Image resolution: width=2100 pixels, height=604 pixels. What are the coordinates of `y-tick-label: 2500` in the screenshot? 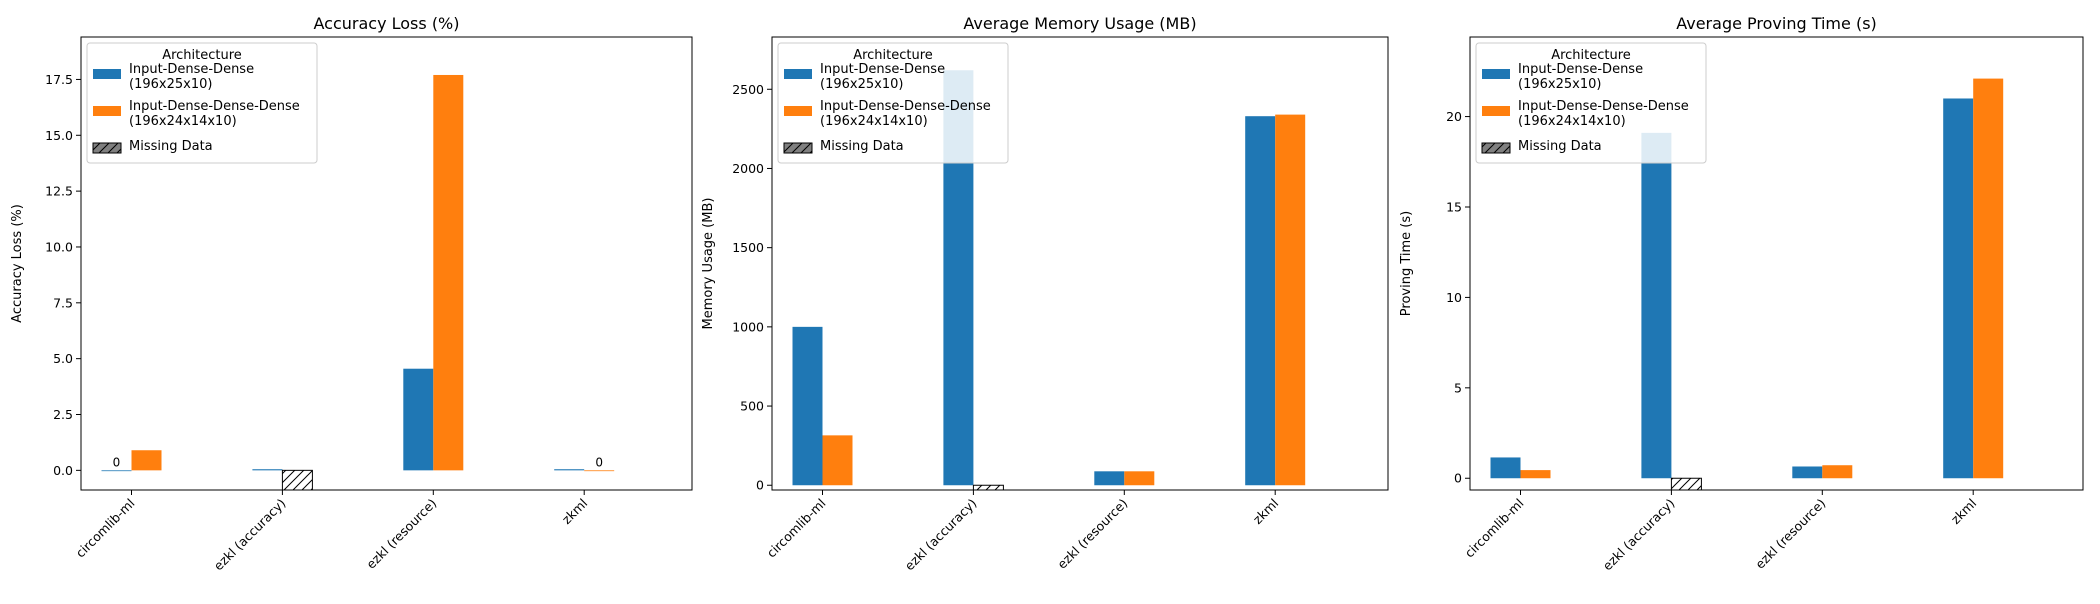 It's located at (748, 89).